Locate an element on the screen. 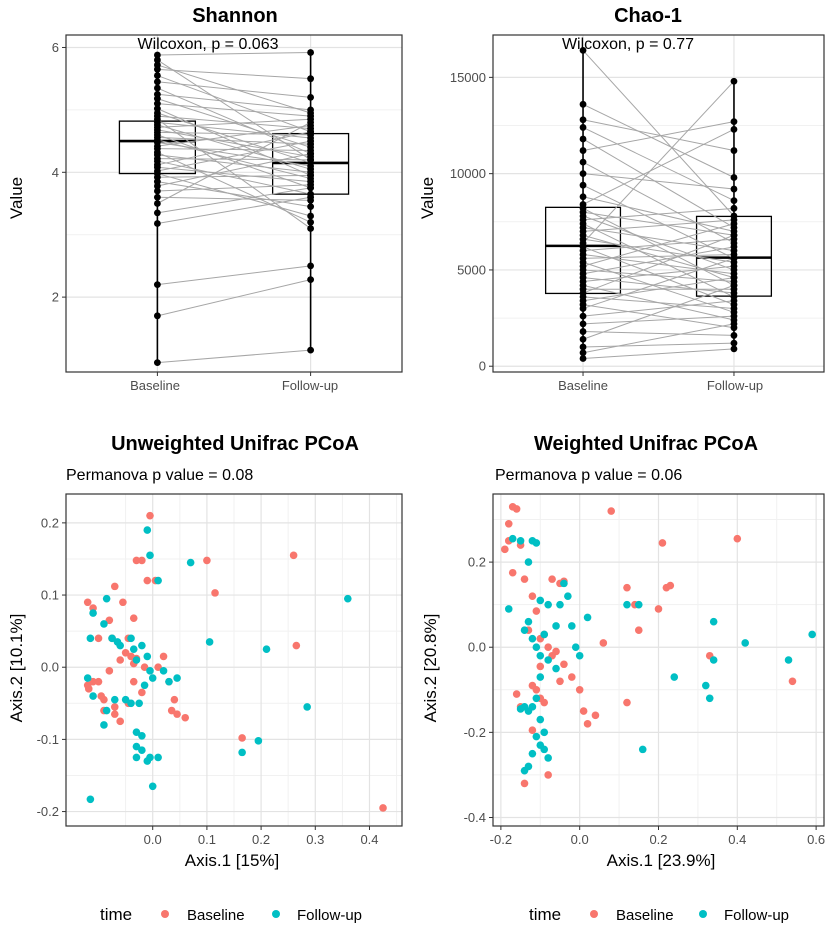 The image size is (829, 930). panel-border is located at coordinates (234, 660).